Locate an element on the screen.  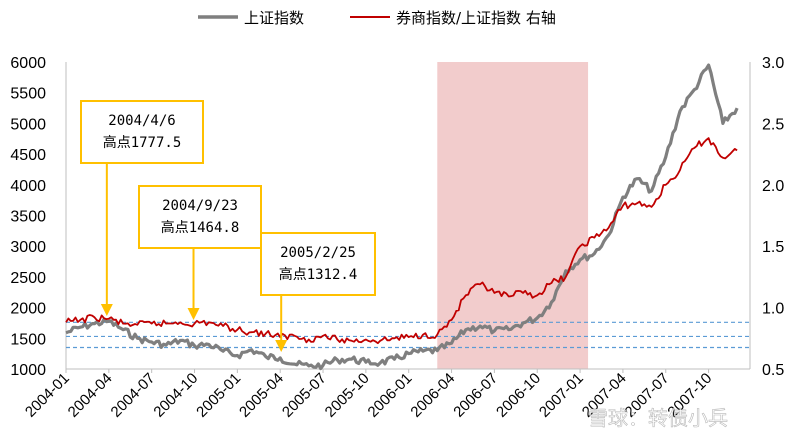
x-tick-label: 2004-10 is located at coordinates (175, 395).